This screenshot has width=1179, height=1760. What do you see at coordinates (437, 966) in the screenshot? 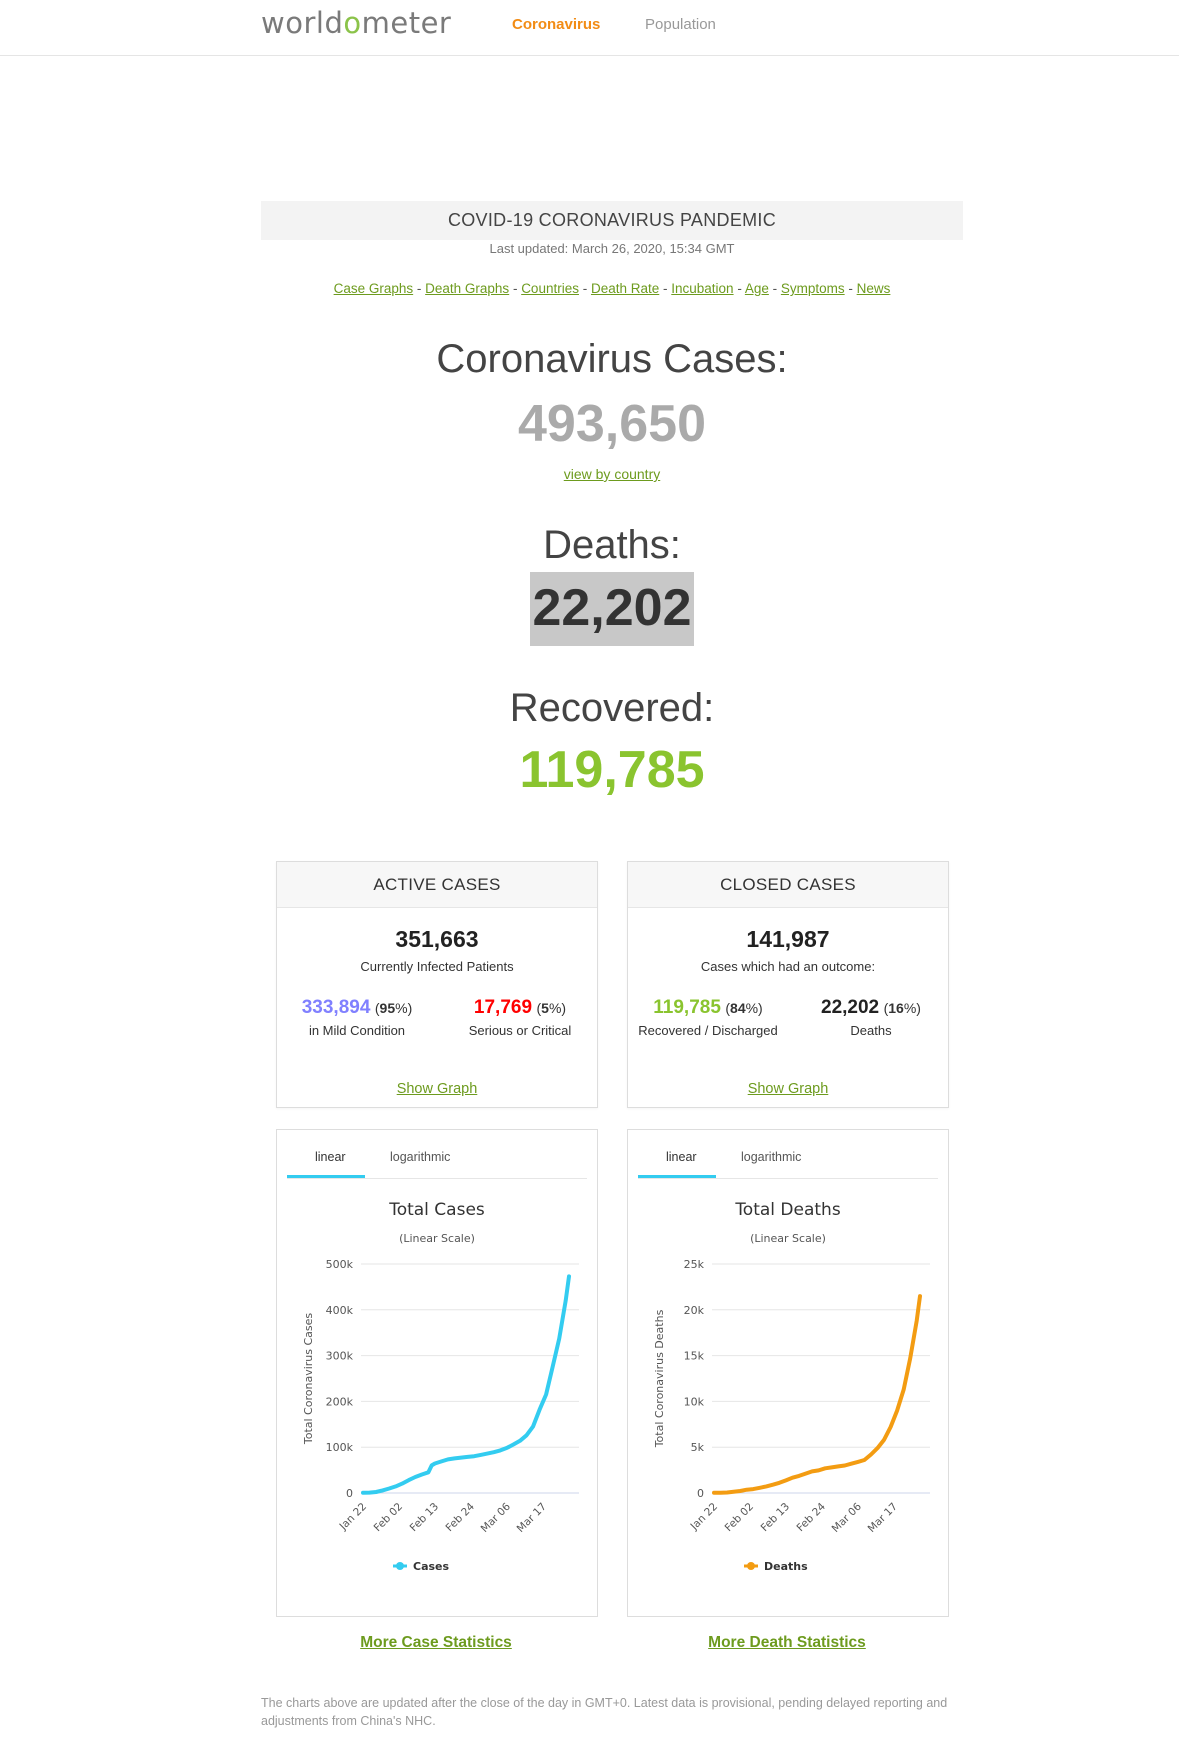
I see `active-cases-label: Currently Infected Patients` at bounding box center [437, 966].